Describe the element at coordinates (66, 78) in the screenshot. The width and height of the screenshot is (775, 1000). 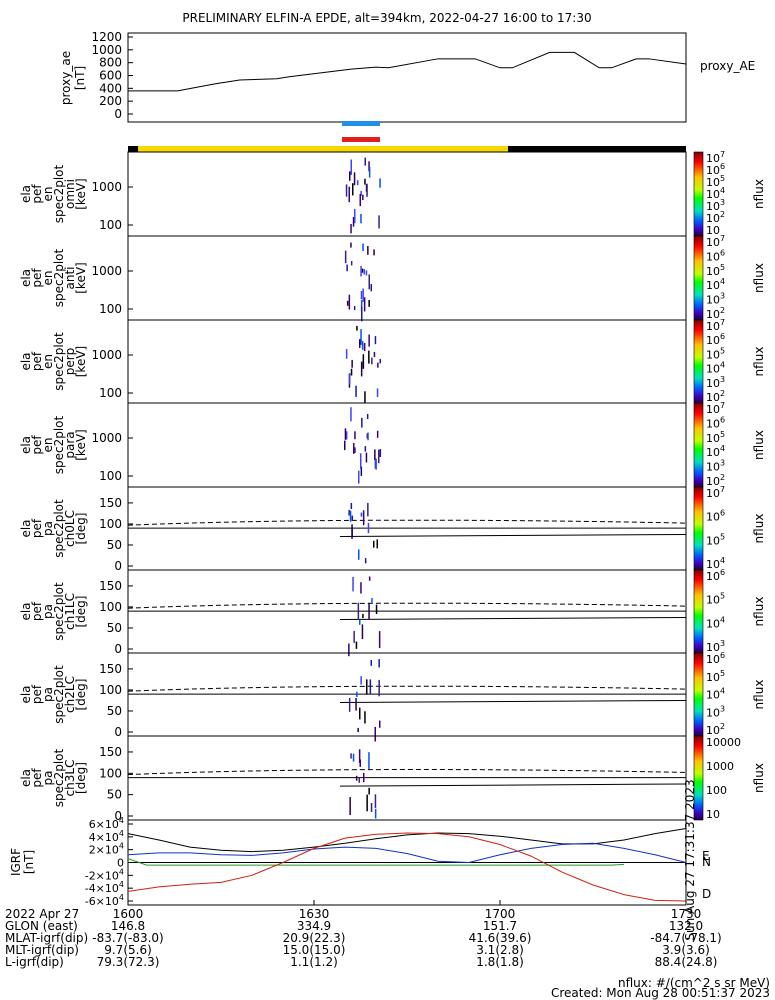
I see `ae-y-label: proxy_ae` at that location.